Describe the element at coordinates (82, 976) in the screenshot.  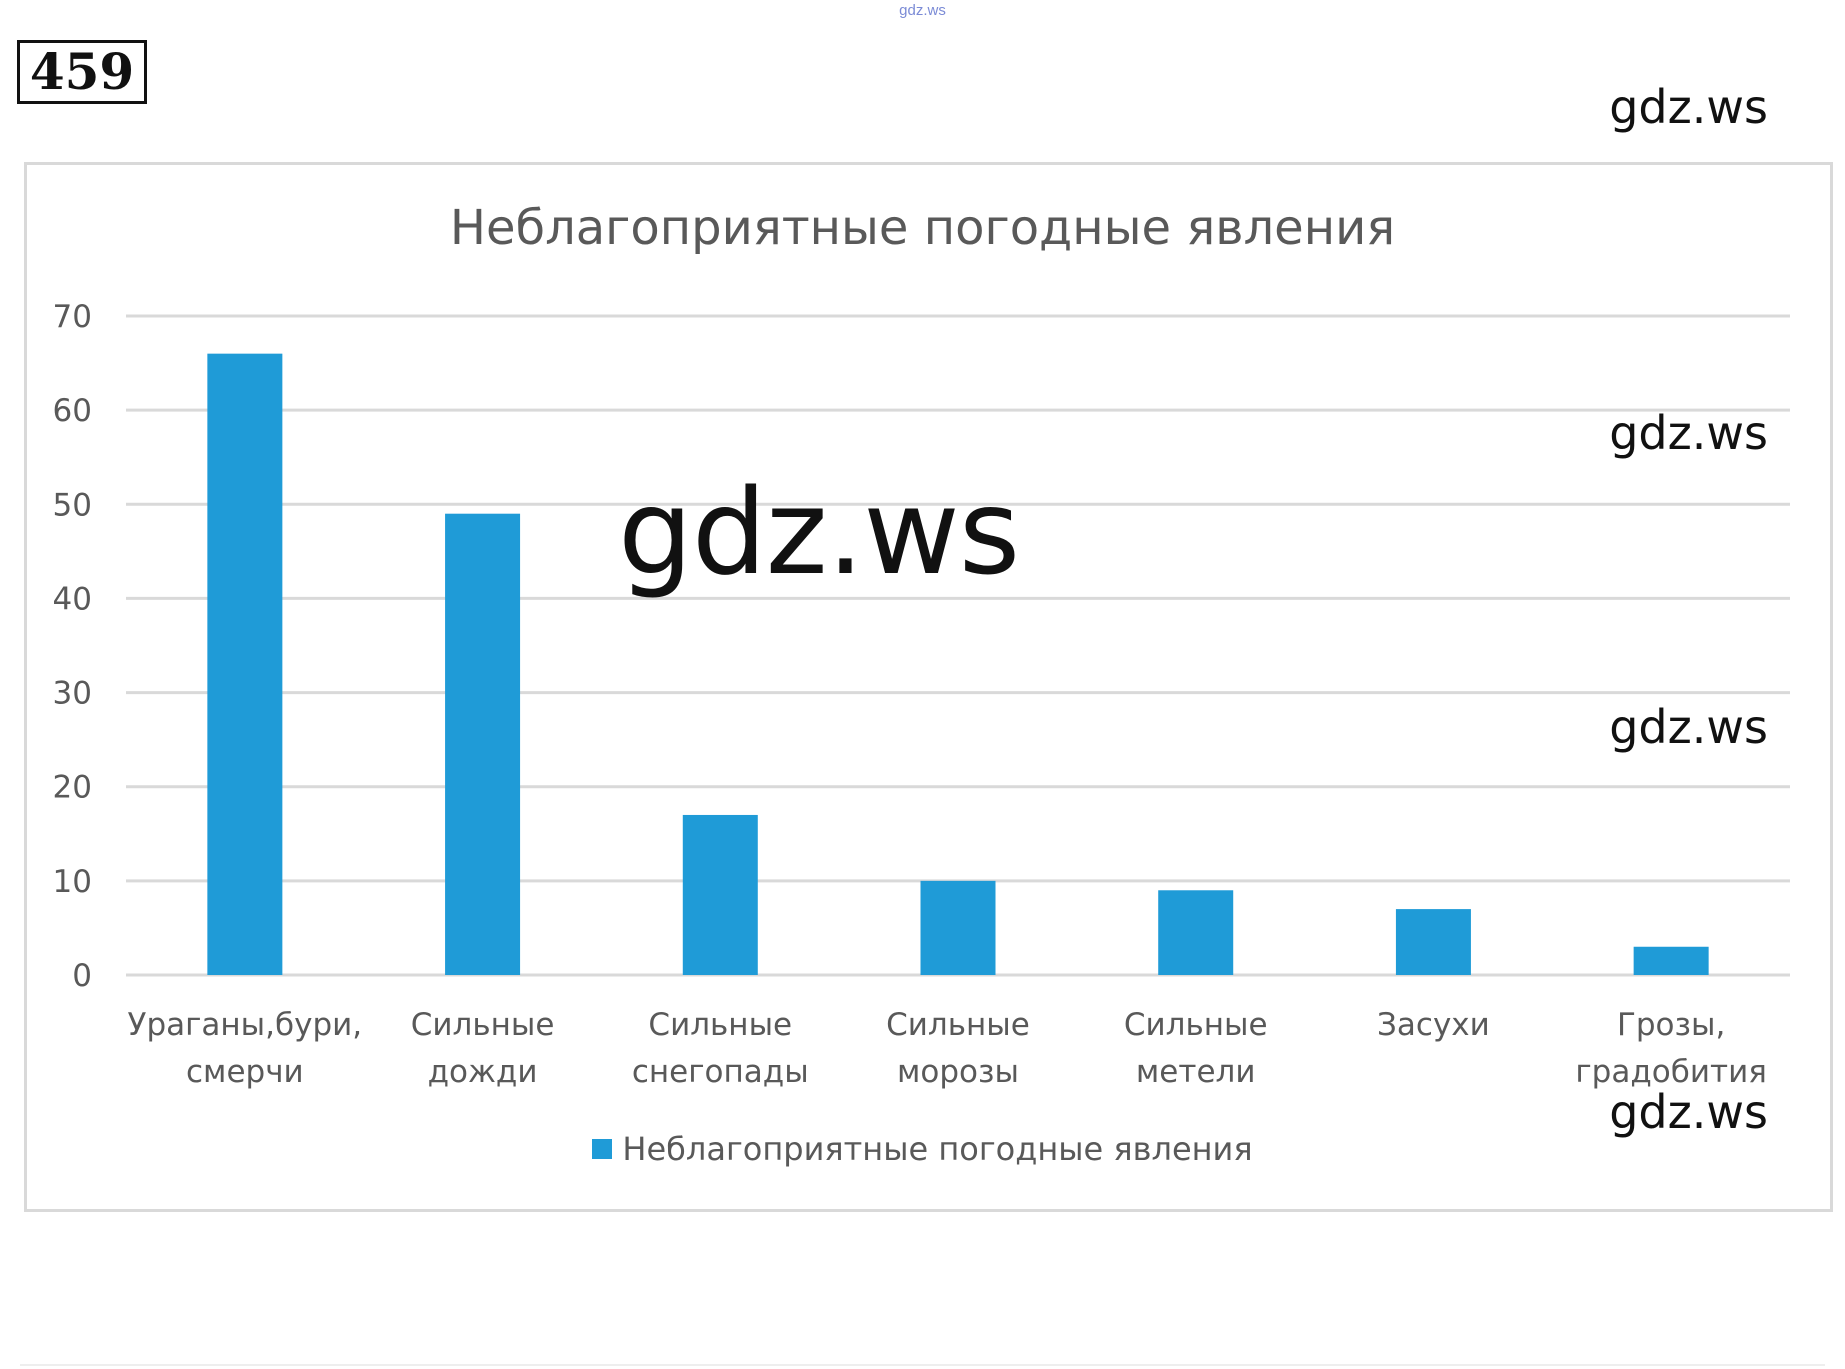
I see `y-tick-label: 0` at that location.